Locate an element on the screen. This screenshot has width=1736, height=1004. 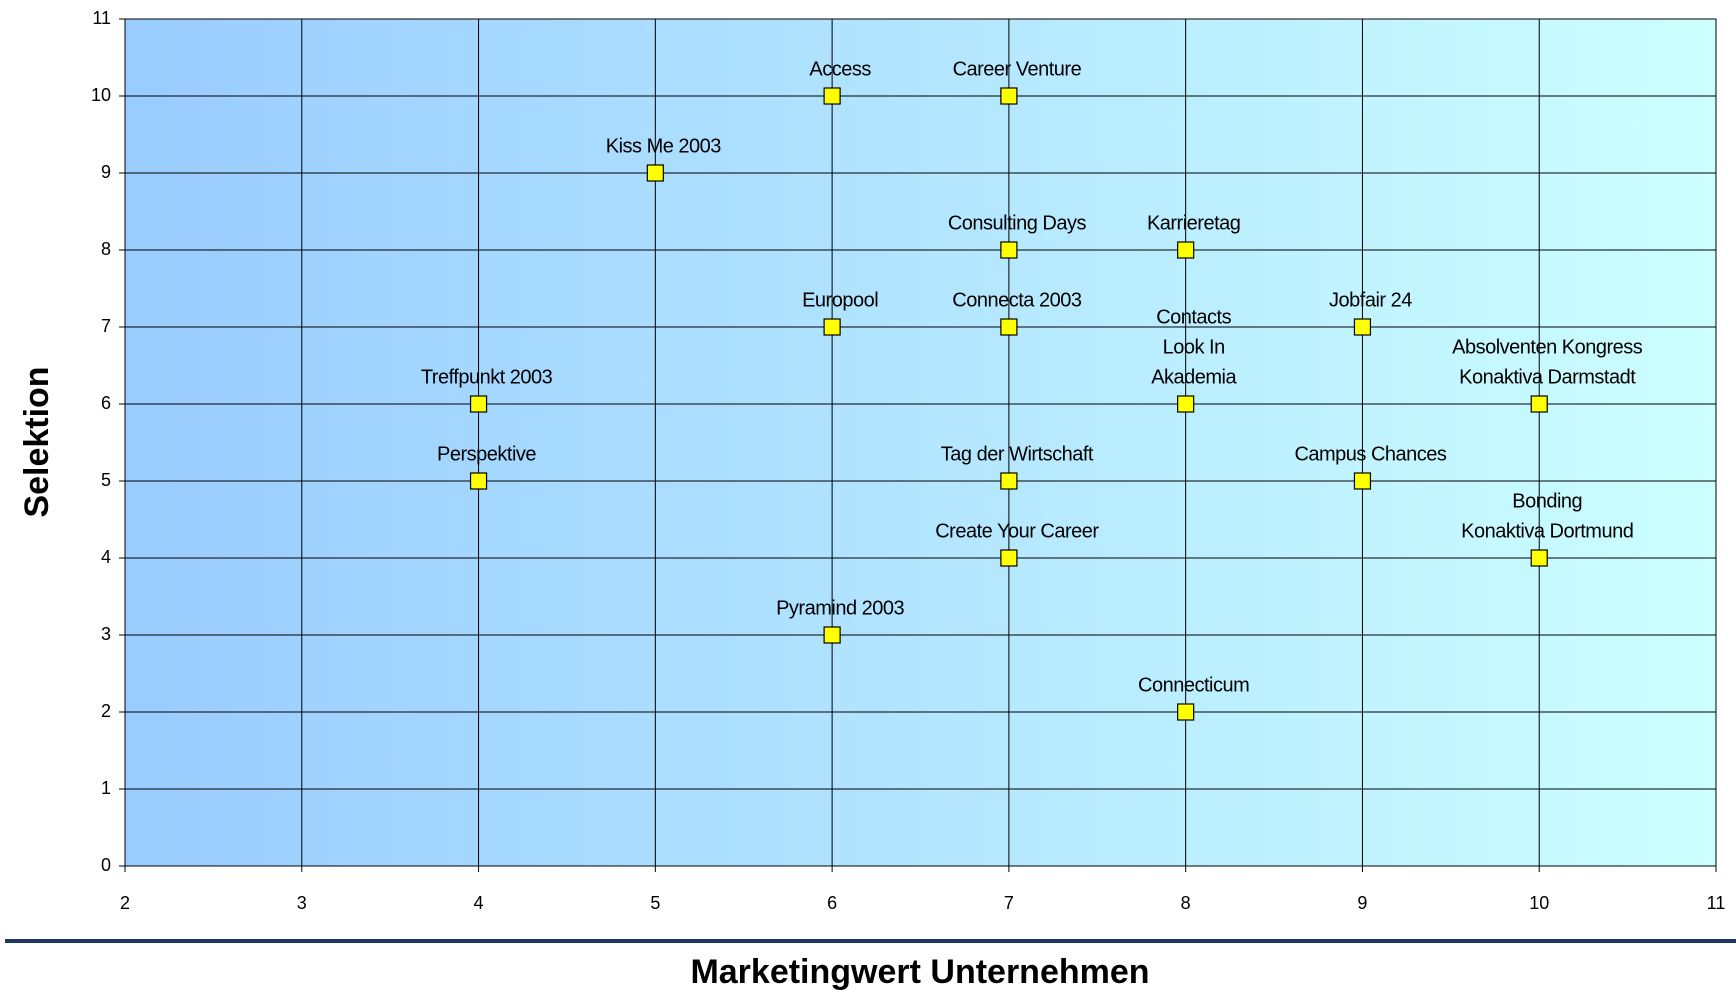
point-label: Connecticum is located at coordinates (1193, 685).